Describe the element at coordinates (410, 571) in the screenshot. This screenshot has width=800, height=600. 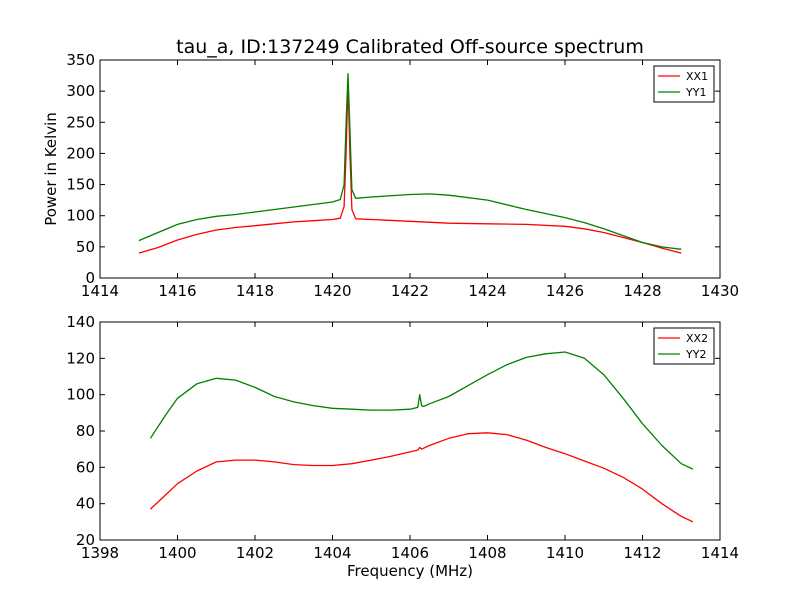
I see `x-axis-title: Frequency (MHz)` at that location.